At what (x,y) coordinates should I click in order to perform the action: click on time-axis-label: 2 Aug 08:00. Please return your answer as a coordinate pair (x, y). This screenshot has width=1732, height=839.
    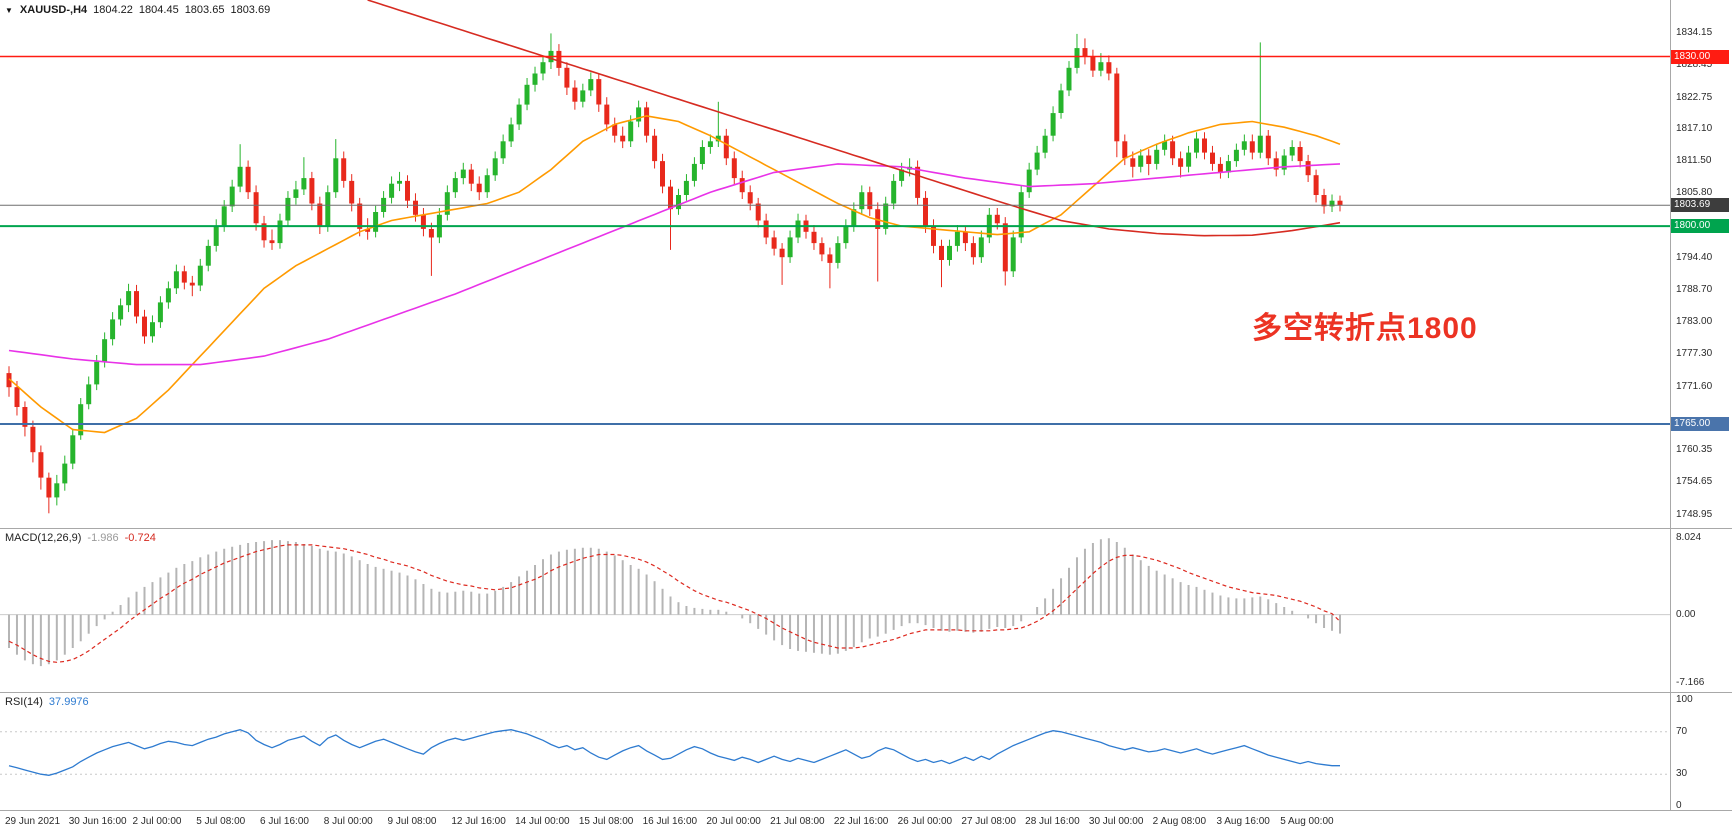
    Looking at the image, I should click on (1179, 821).